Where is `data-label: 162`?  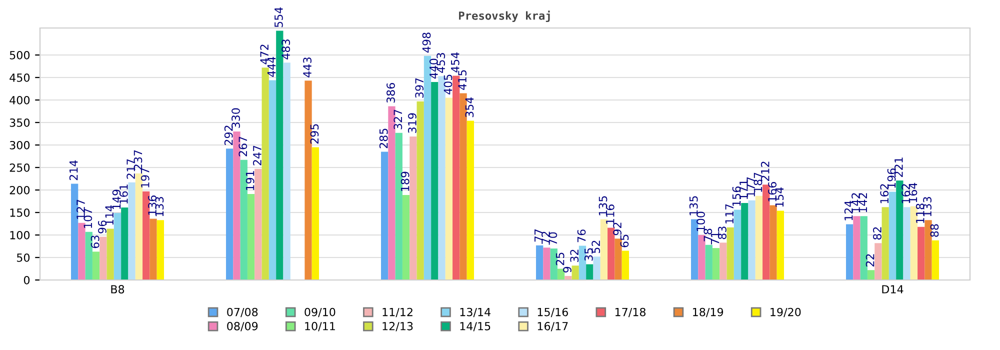 data-label: 162 is located at coordinates (884, 194).